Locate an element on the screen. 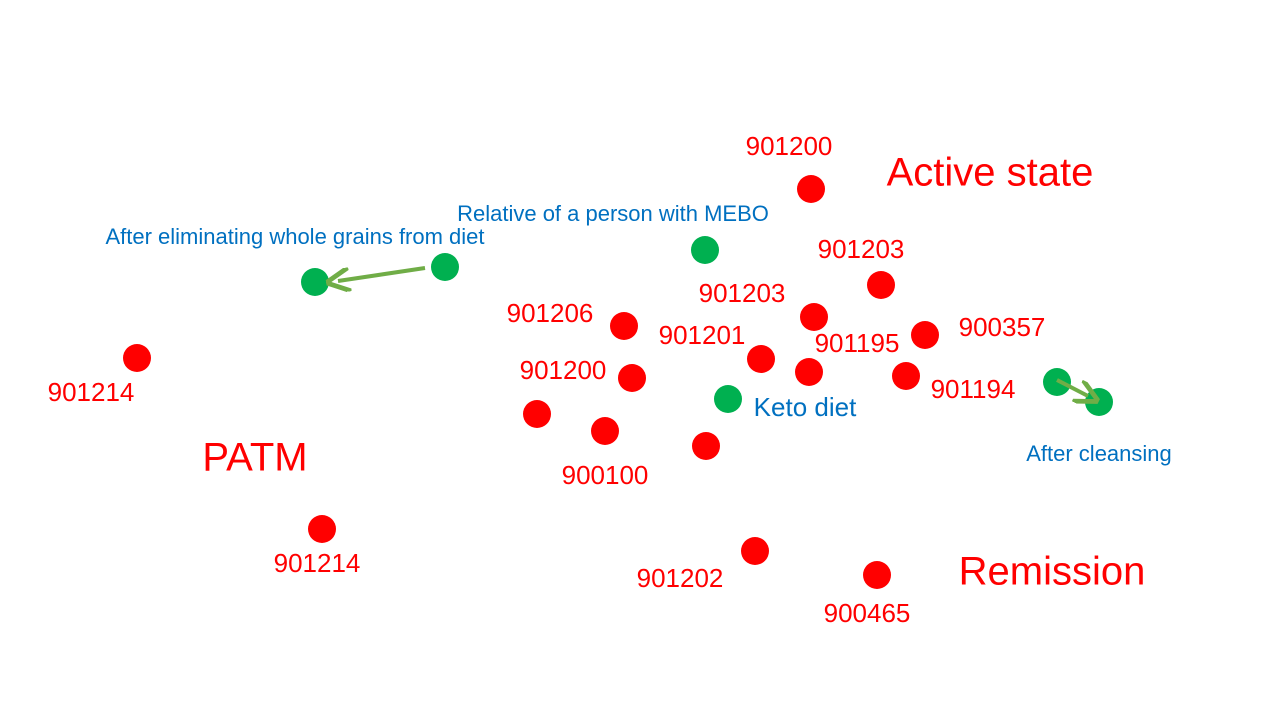 The height and width of the screenshot is (720, 1280). annotation-label: Relative of a person with MEBO is located at coordinates (613, 213).